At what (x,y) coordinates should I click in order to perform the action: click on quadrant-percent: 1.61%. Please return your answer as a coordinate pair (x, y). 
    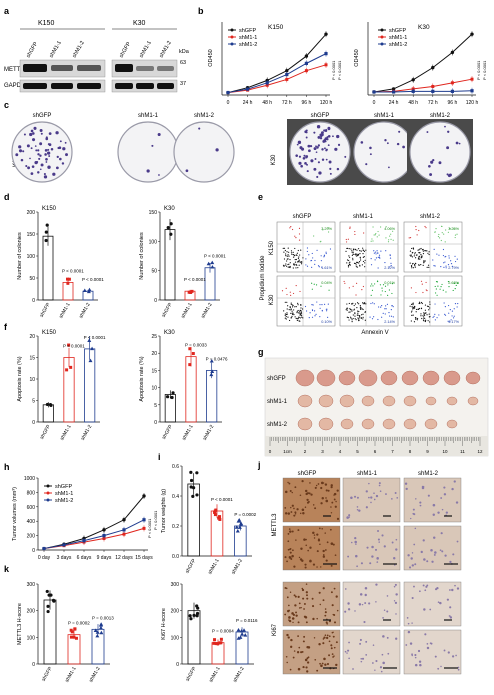
    Looking at the image, I should click on (326, 268).